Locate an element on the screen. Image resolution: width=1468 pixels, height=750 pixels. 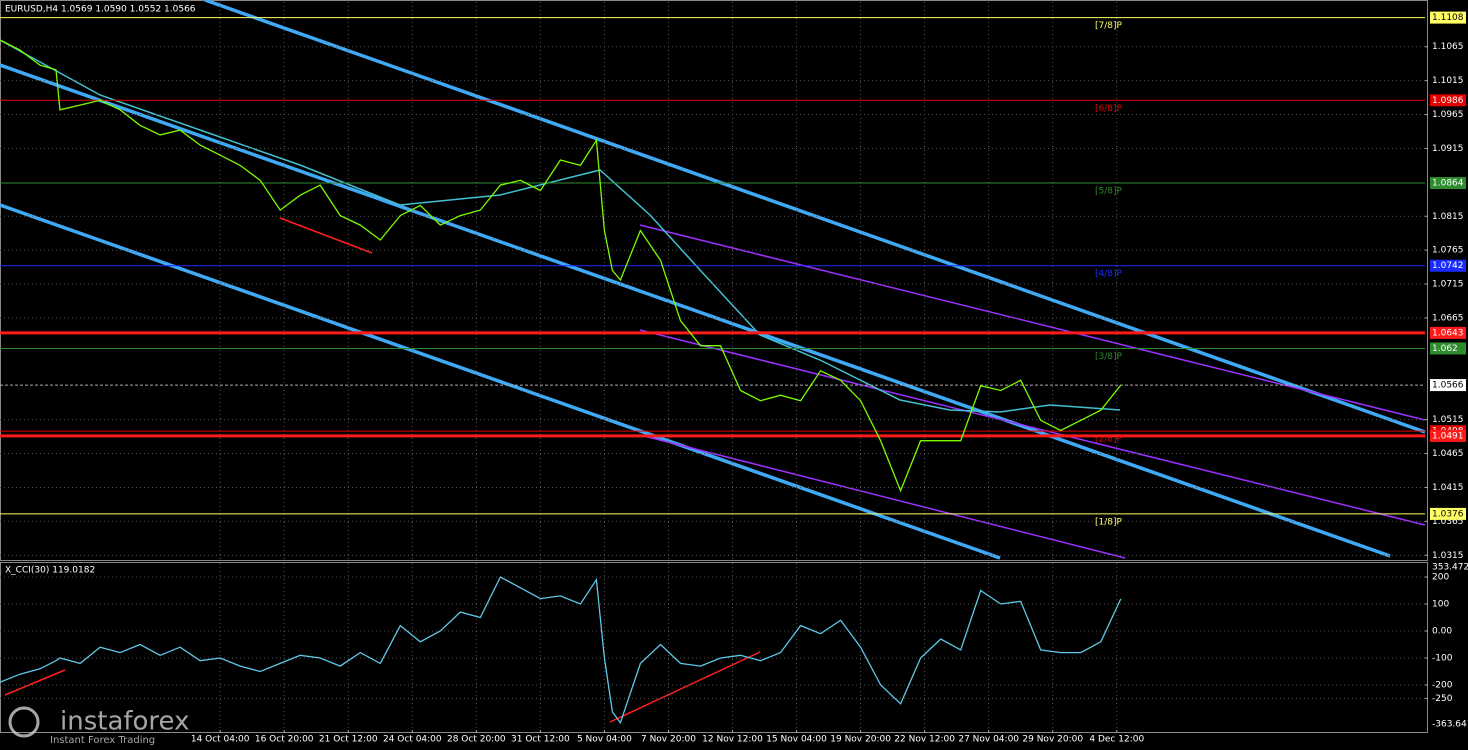
level-tag: [2/8]P is located at coordinates (1109, 440).